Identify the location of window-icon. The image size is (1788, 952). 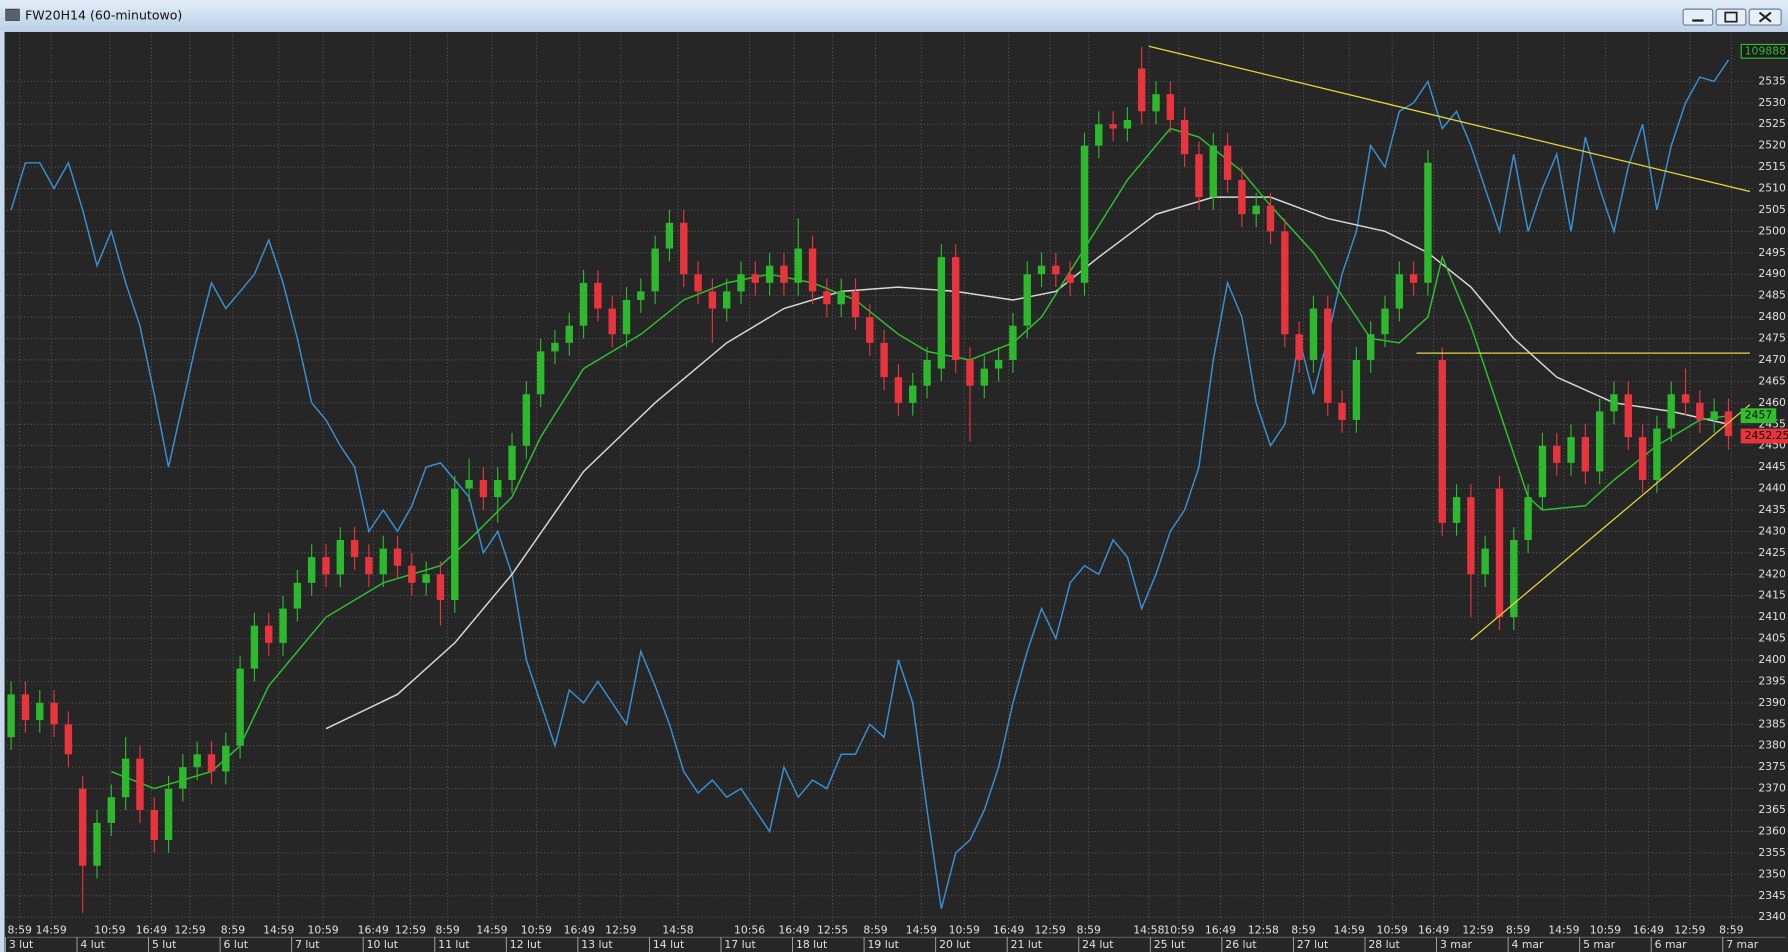
(12, 14).